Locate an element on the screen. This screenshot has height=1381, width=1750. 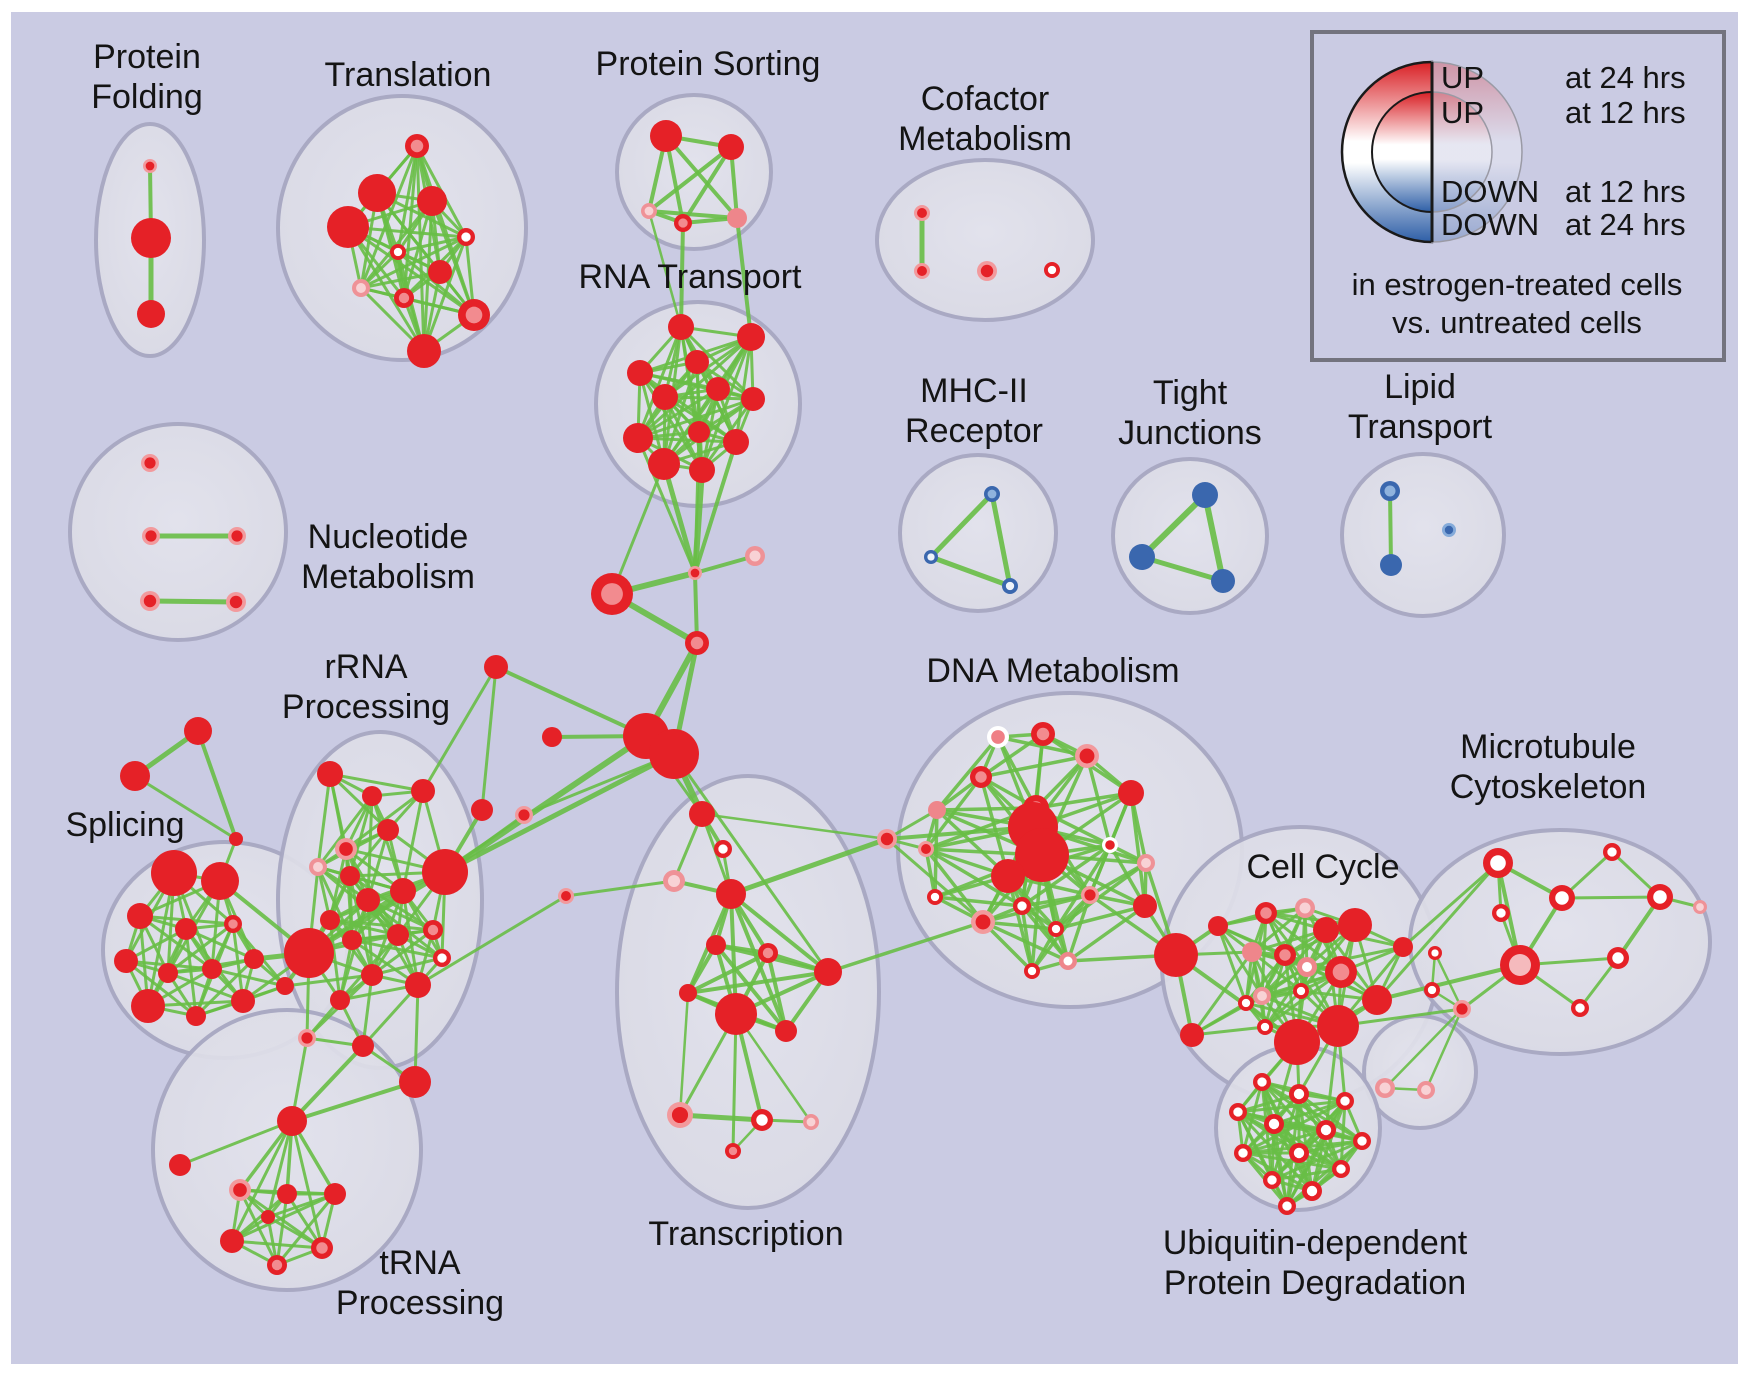
node-c18 is located at coordinates (1403, 947).